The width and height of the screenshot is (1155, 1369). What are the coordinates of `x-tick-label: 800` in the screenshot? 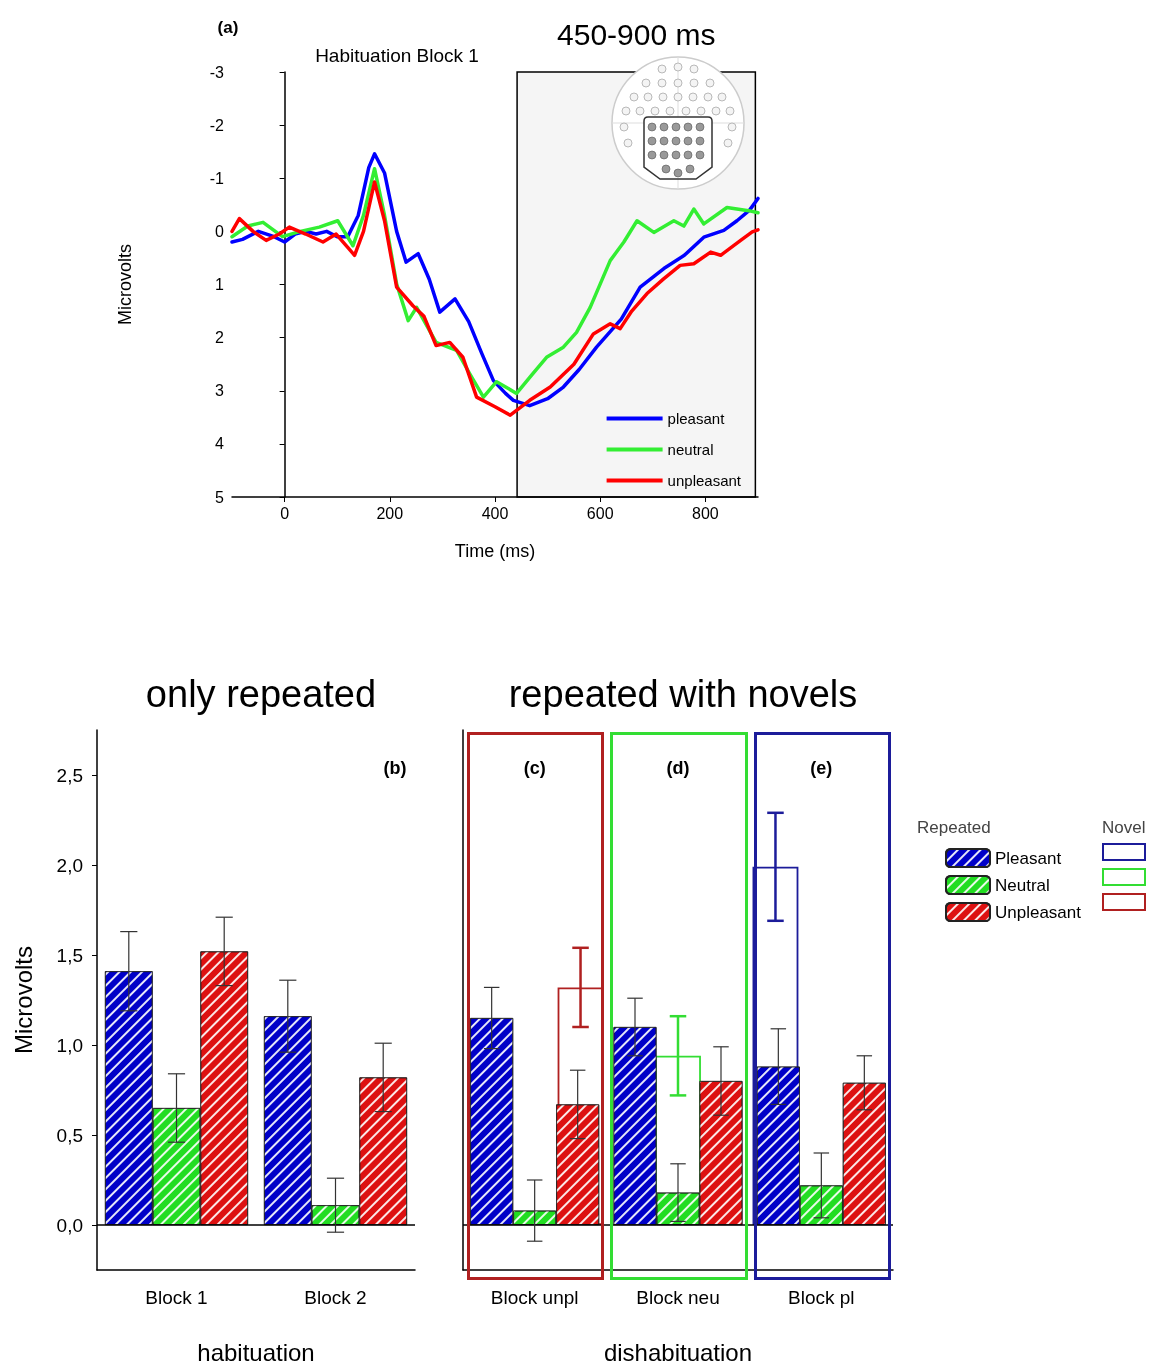 It's located at (705, 513).